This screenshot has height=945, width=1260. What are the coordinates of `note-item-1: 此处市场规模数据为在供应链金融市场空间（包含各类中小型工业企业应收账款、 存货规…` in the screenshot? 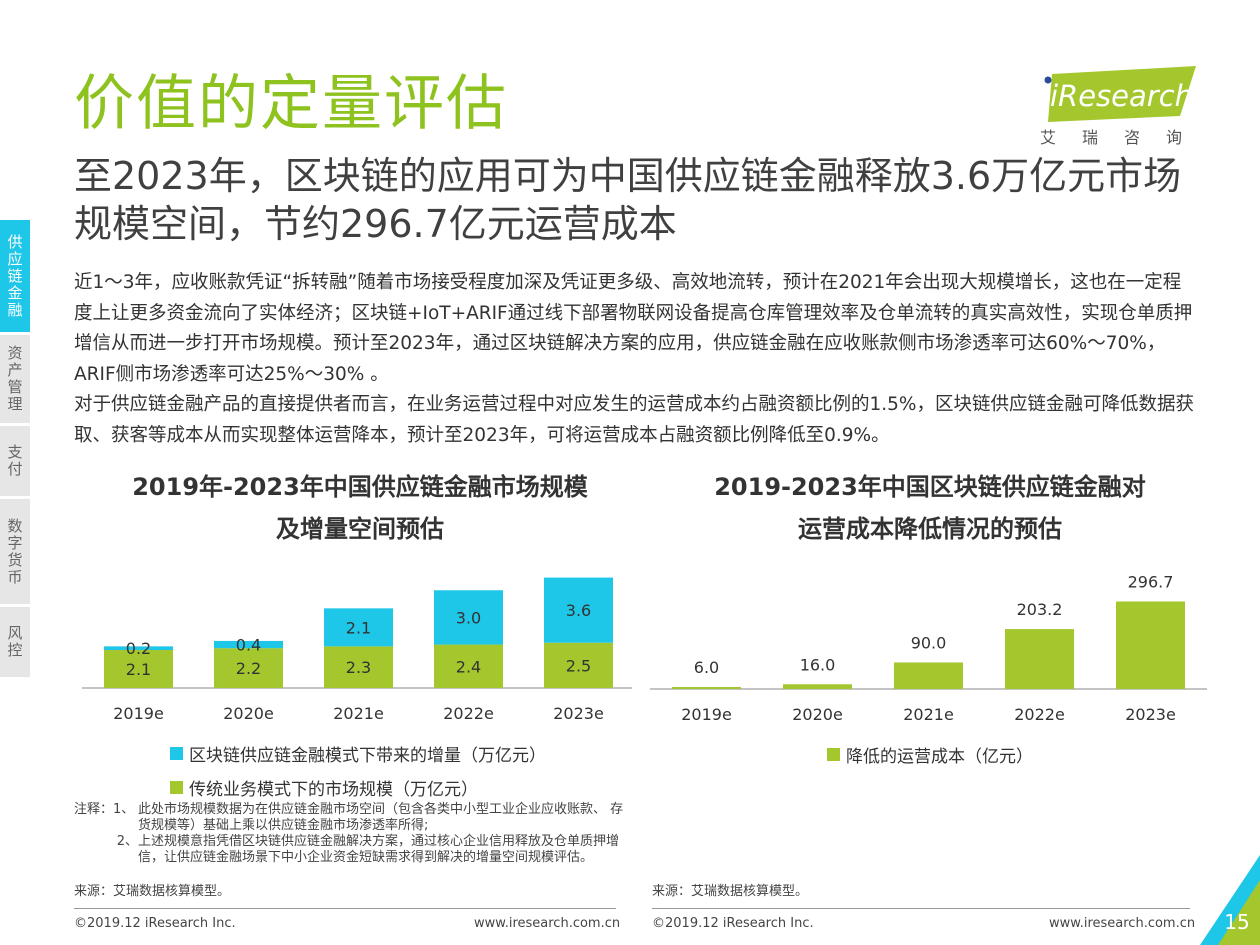 It's located at (381, 817).